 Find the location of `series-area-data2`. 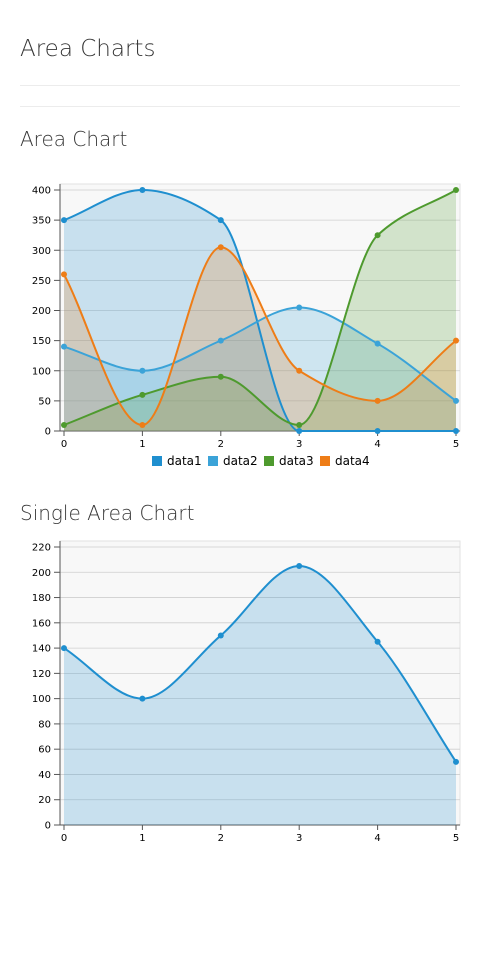

series-area-data2 is located at coordinates (260, 369).